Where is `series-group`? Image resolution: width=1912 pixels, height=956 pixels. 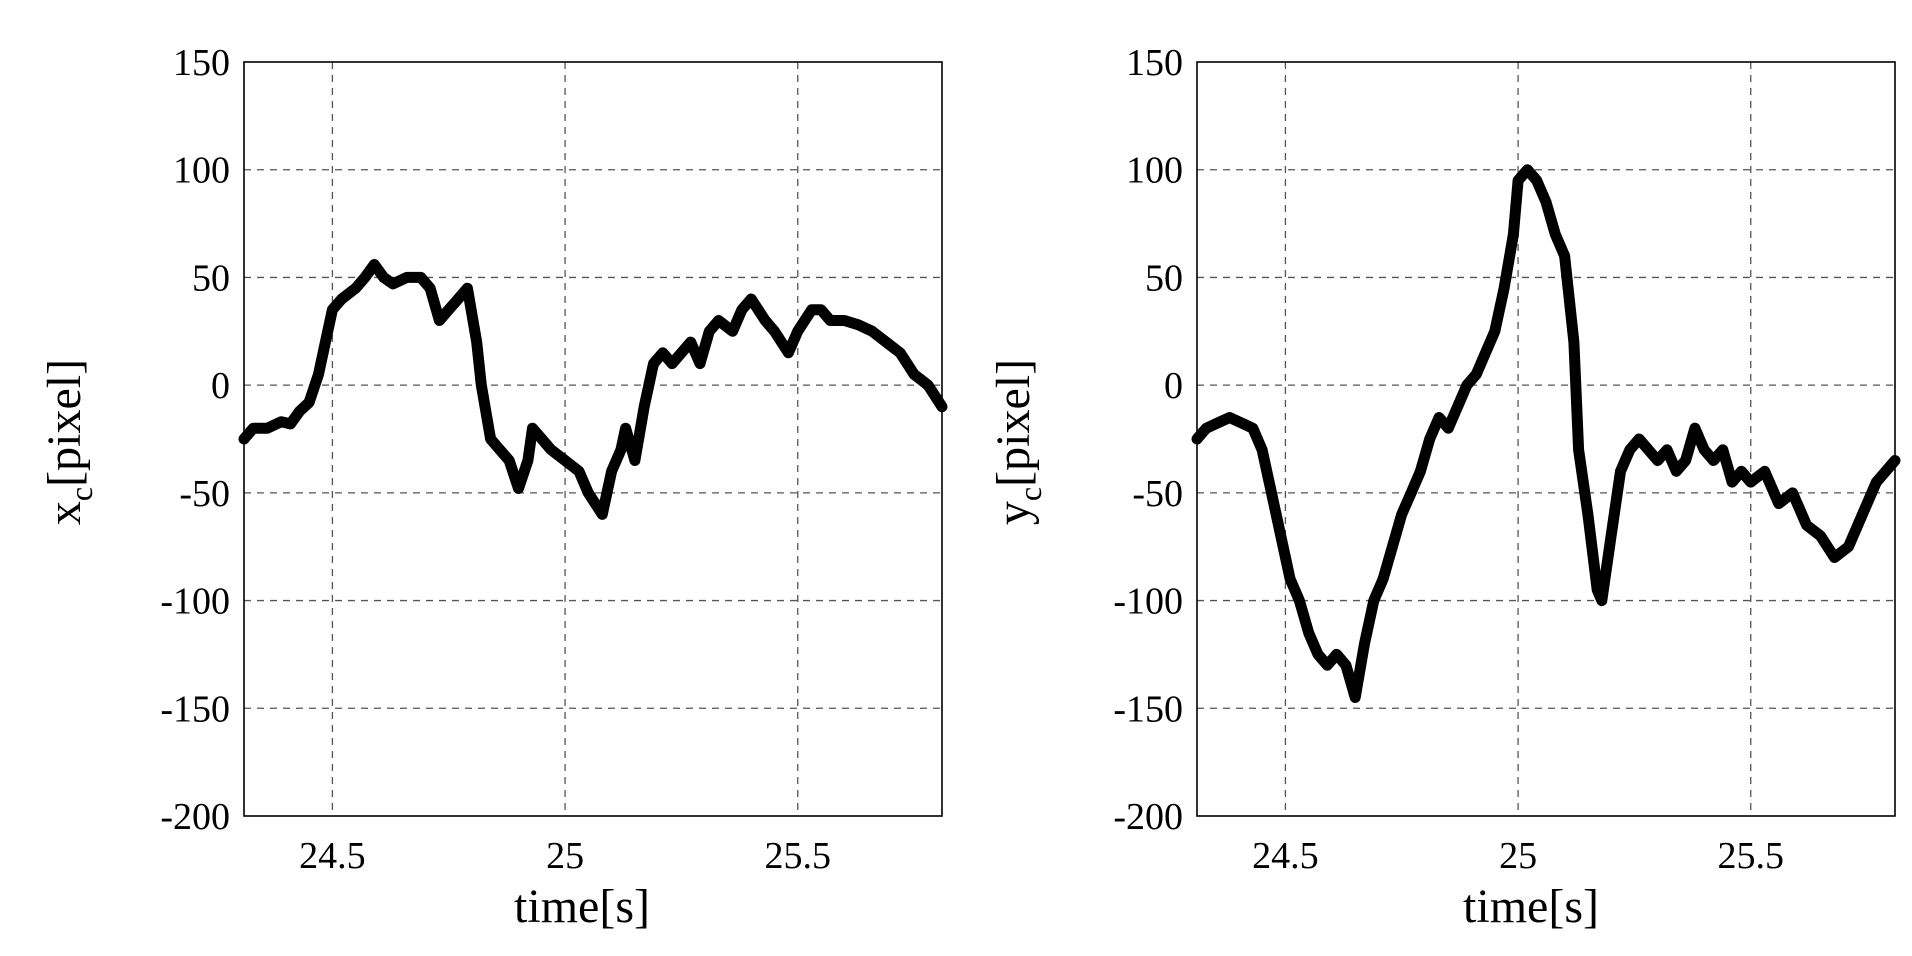 series-group is located at coordinates (593, 389).